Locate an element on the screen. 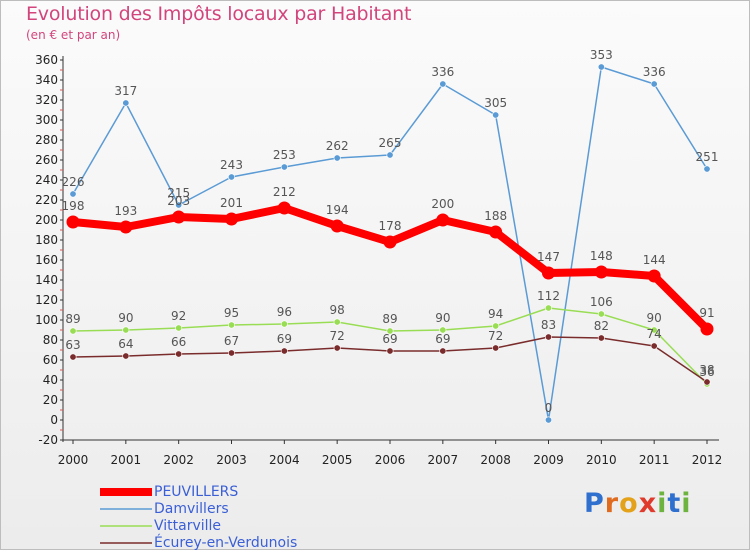  y-tick-label: 220 is located at coordinates (46, 200).